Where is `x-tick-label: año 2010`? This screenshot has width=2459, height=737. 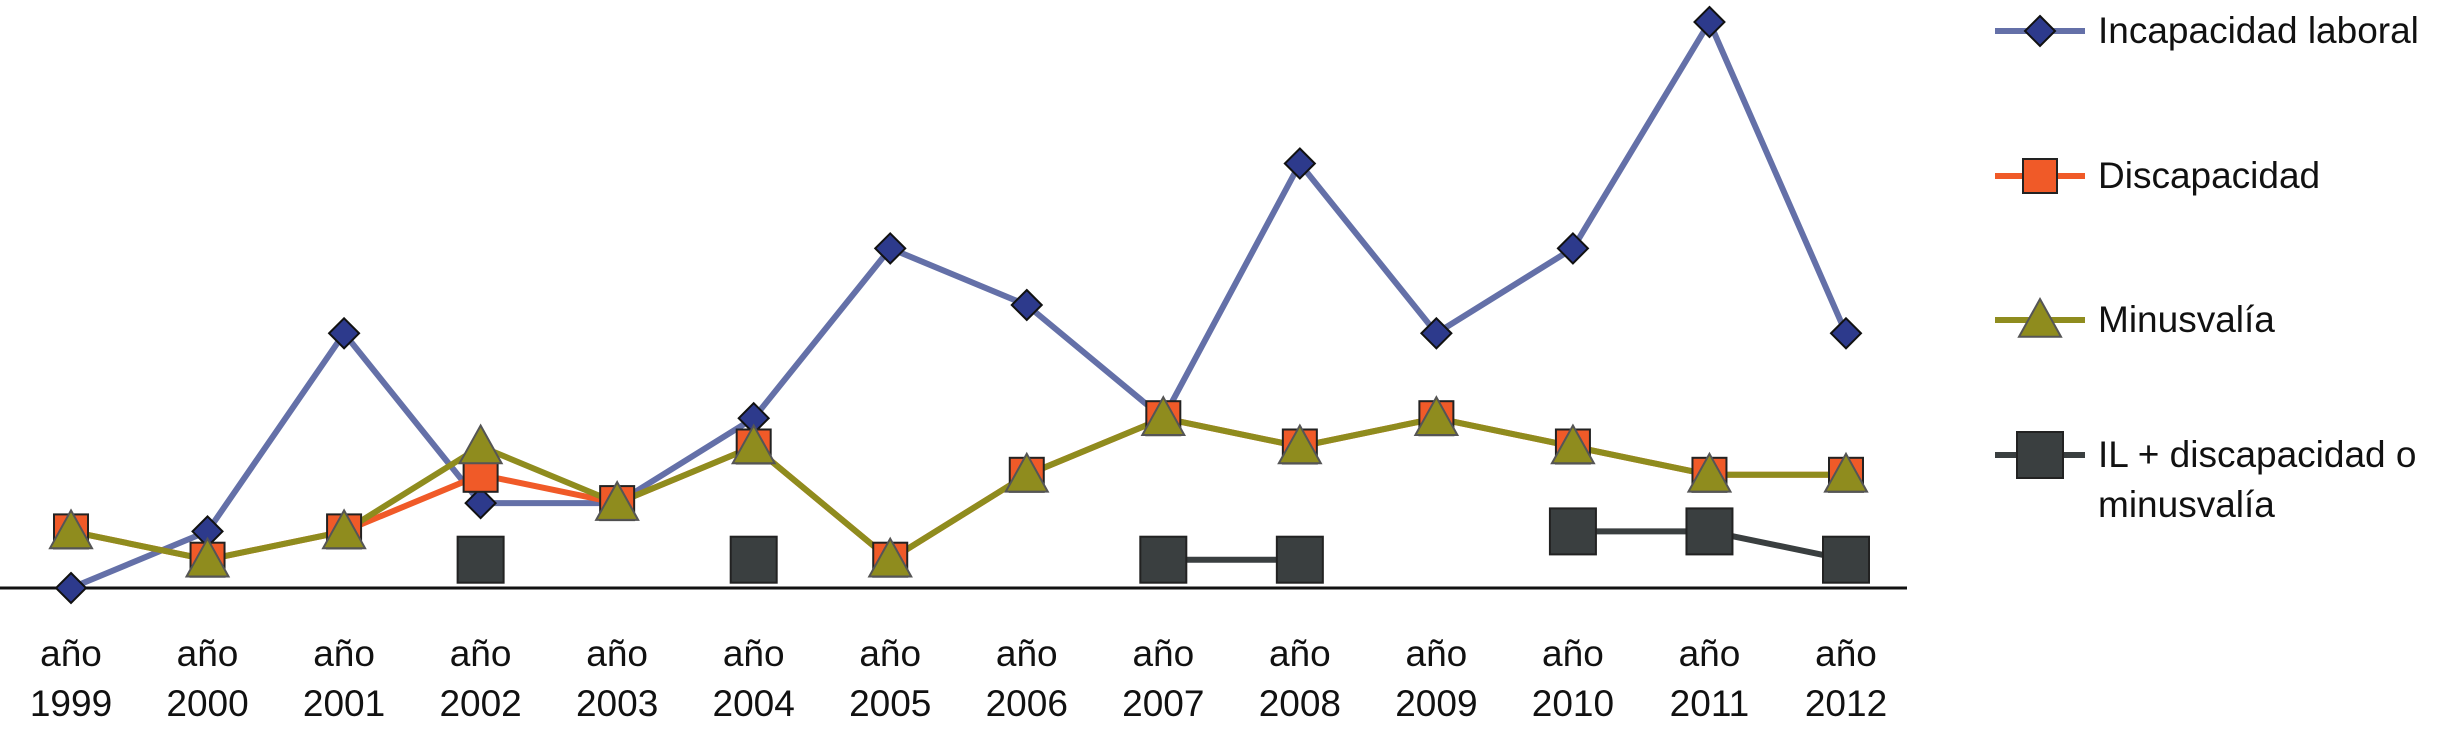
x-tick-label: año 2010 is located at coordinates (1573, 678).